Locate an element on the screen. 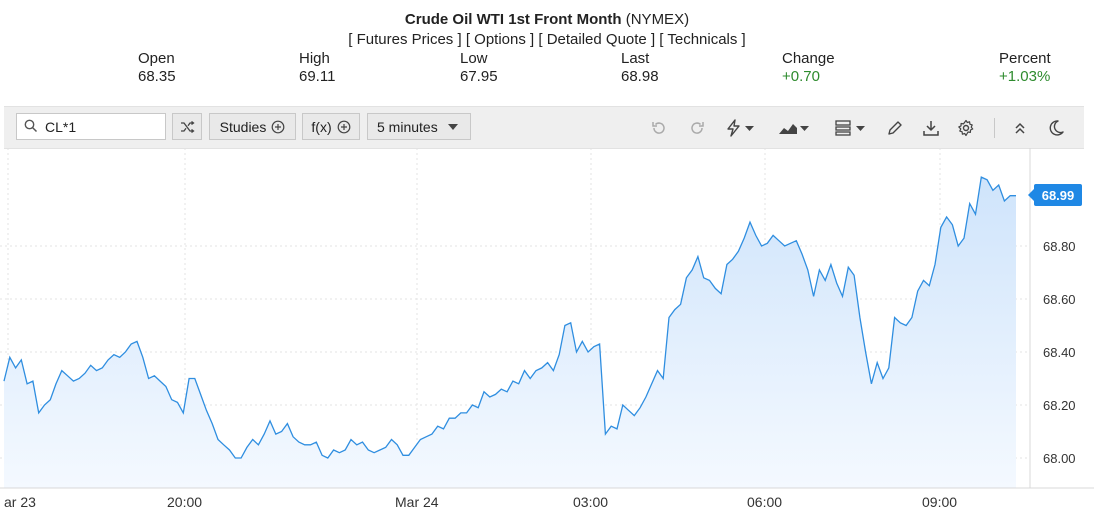 The height and width of the screenshot is (513, 1094). quote-title: Crude Oil WTI 1st Front Month (NYMEX) is located at coordinates (547, 19).